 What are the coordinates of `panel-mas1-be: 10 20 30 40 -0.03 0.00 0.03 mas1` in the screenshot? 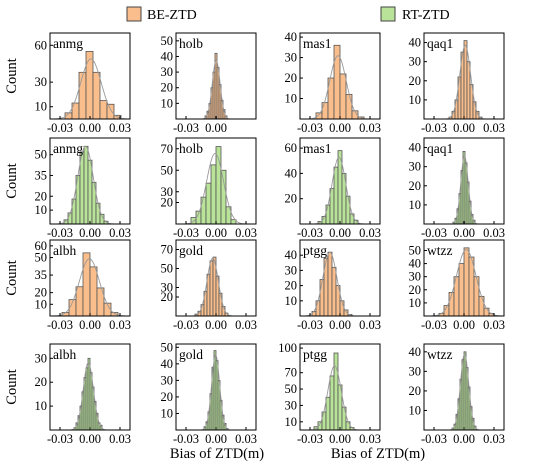 It's located at (333, 82).